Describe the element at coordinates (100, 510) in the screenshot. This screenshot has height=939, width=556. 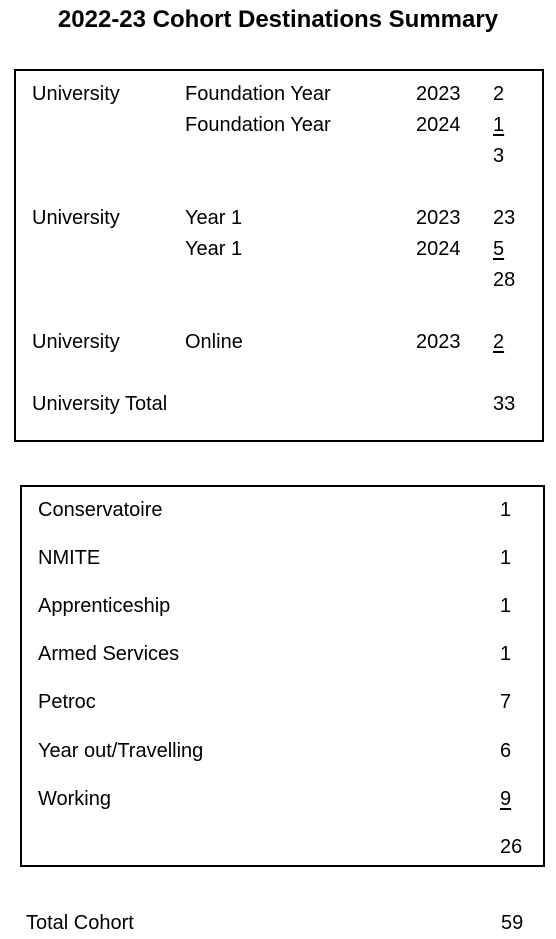
I see `destination-label: Conservatoire` at that location.